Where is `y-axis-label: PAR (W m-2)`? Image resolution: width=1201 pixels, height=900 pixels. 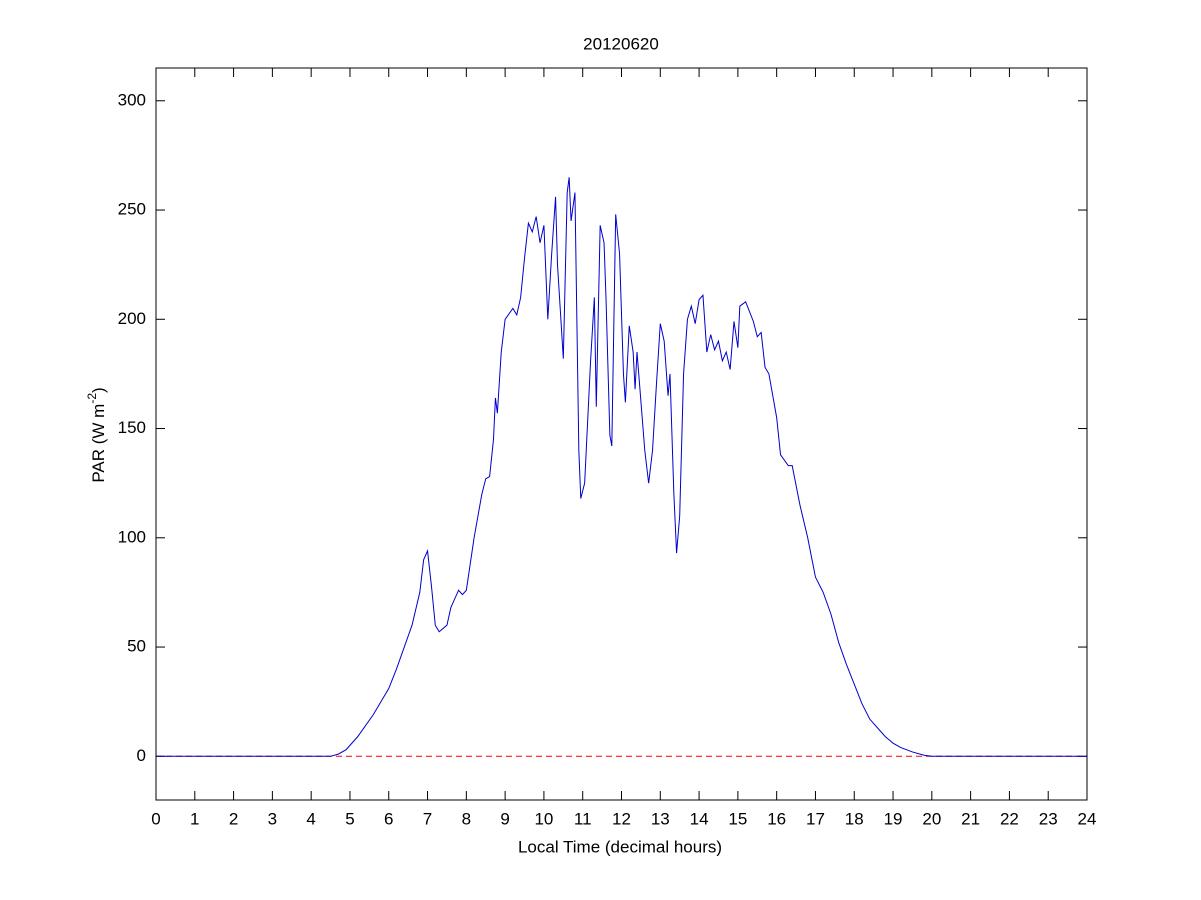
y-axis-label: PAR (W m-2) is located at coordinates (96, 434).